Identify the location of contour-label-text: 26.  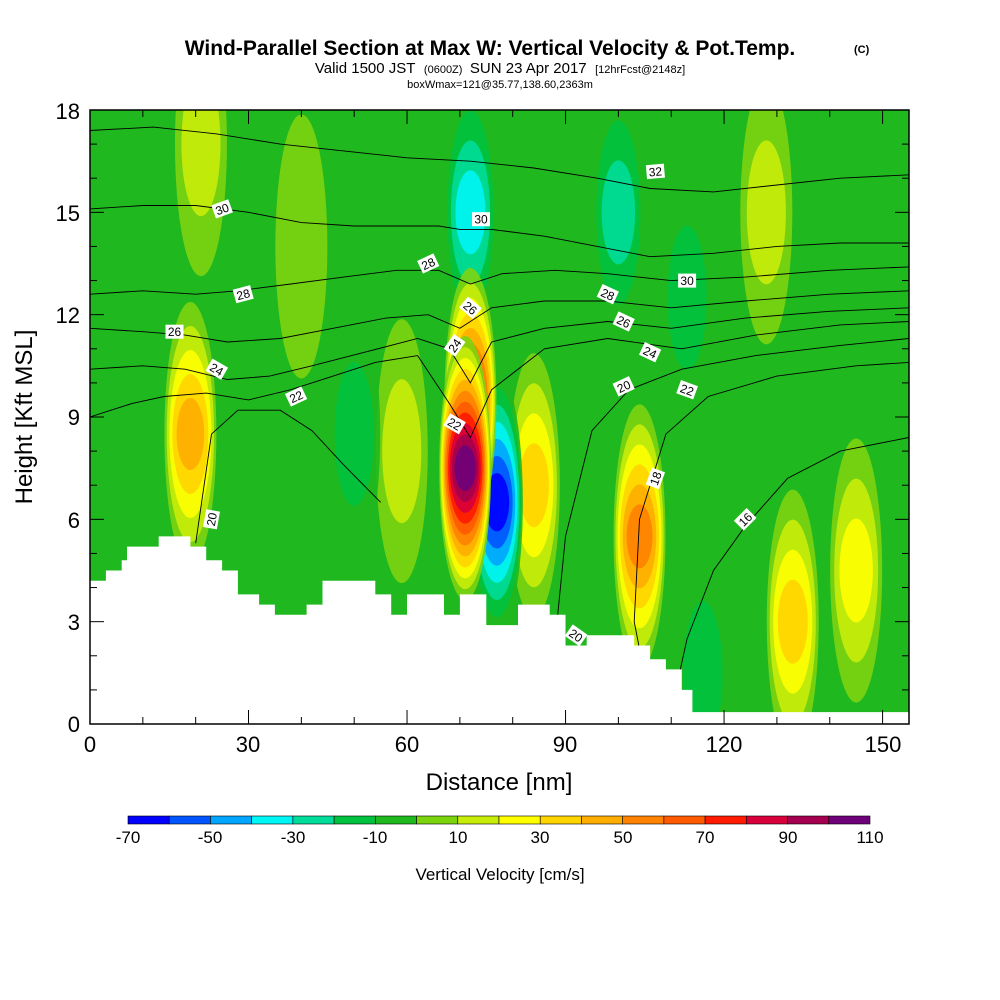
(175, 332).